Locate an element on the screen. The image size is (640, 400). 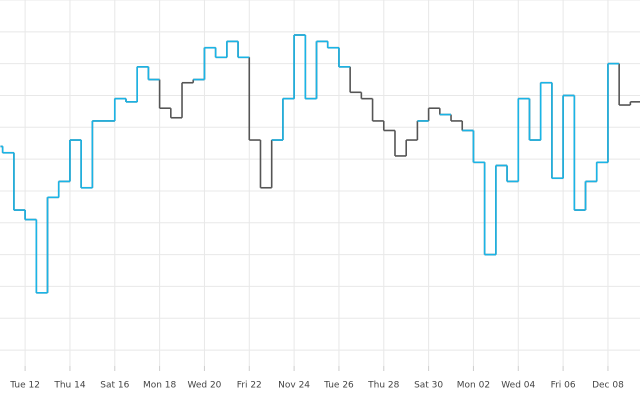
x-tick-label: Mon 02 is located at coordinates (473, 386).